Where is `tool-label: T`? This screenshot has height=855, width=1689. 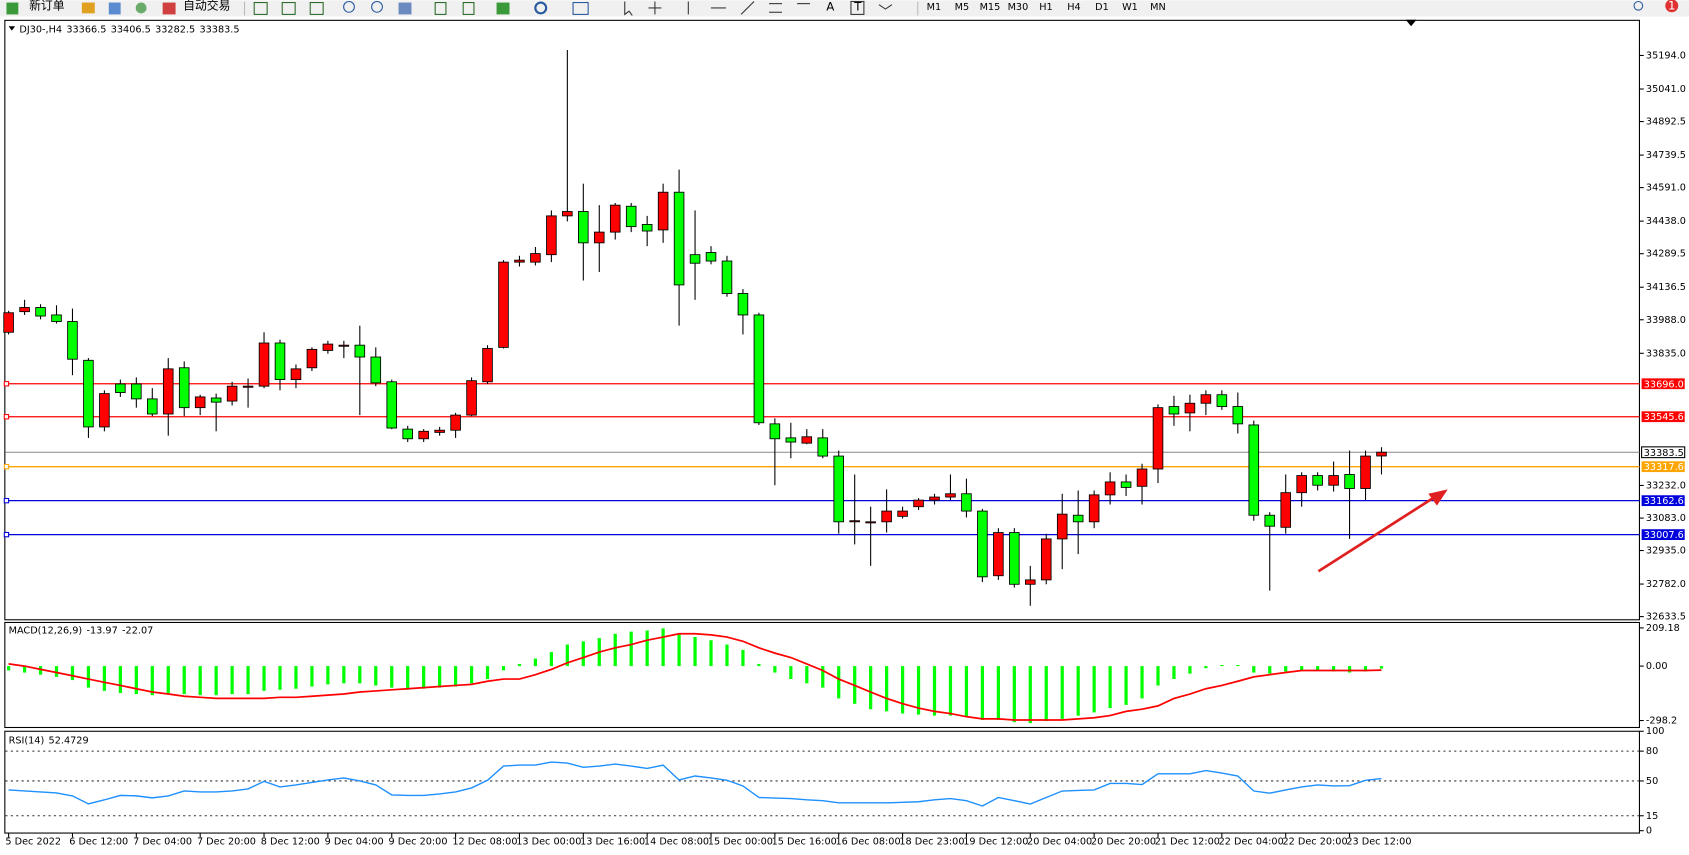
tool-label: T is located at coordinates (857, 6).